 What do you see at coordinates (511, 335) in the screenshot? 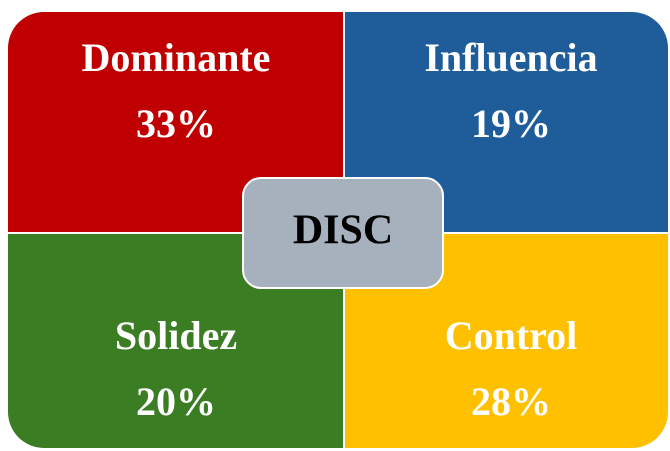
I see `quadrant-label: Control` at bounding box center [511, 335].